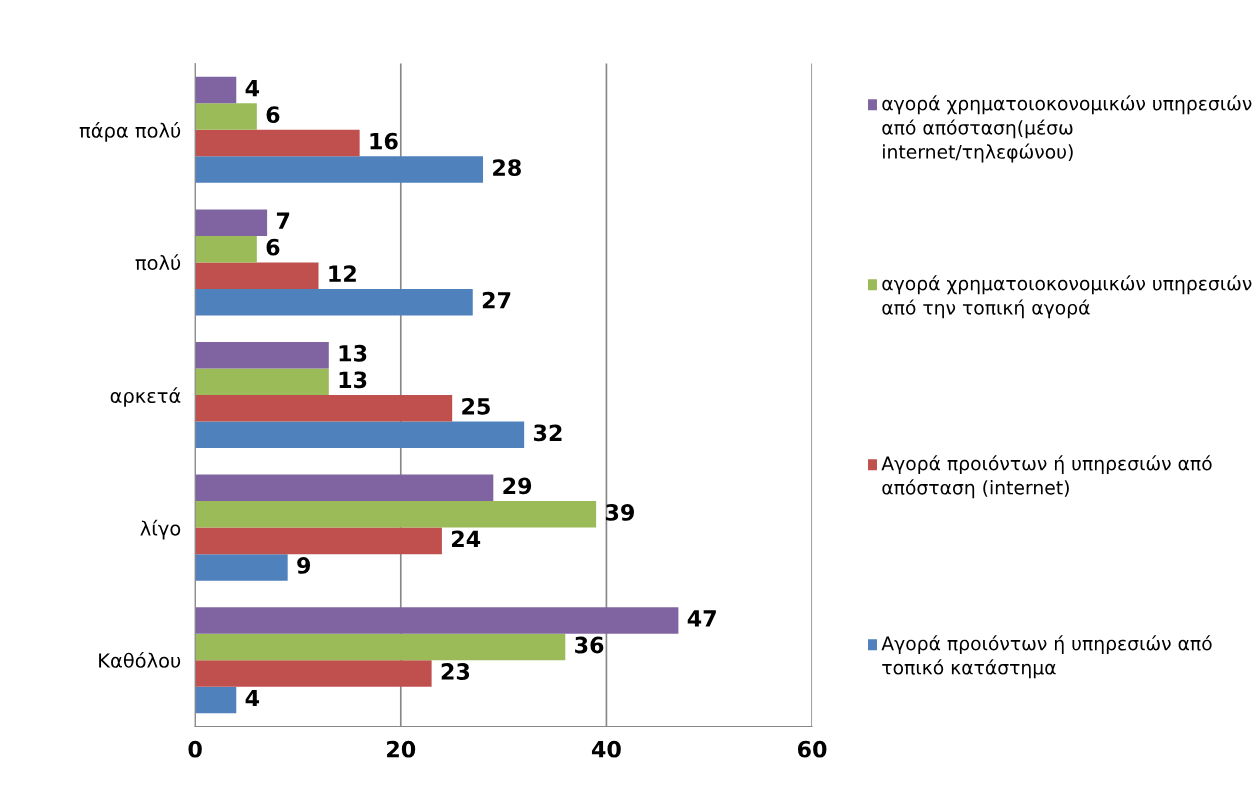 This screenshot has height=794, width=1259. What do you see at coordinates (401, 749) in the screenshot?
I see `x-tick-label: 20` at bounding box center [401, 749].